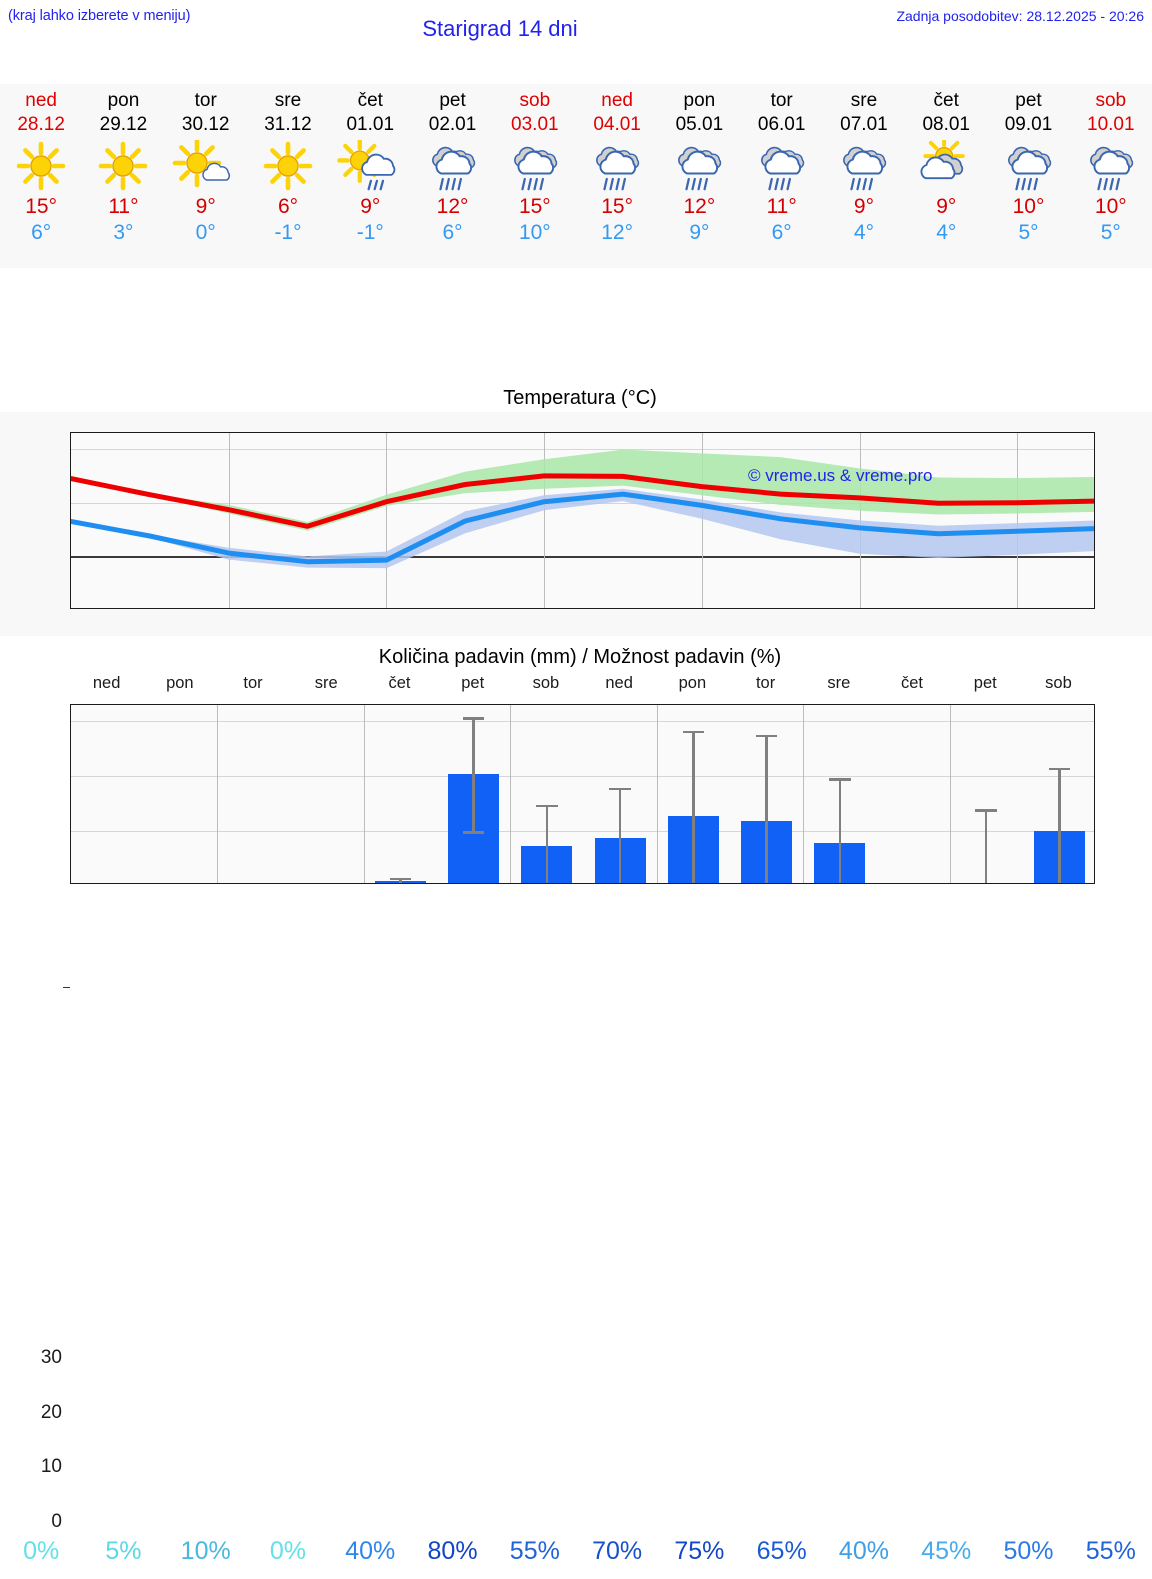 The height and width of the screenshot is (1579, 1152). Describe the element at coordinates (582, 794) in the screenshot. I see `precipitation-plot-area` at that location.